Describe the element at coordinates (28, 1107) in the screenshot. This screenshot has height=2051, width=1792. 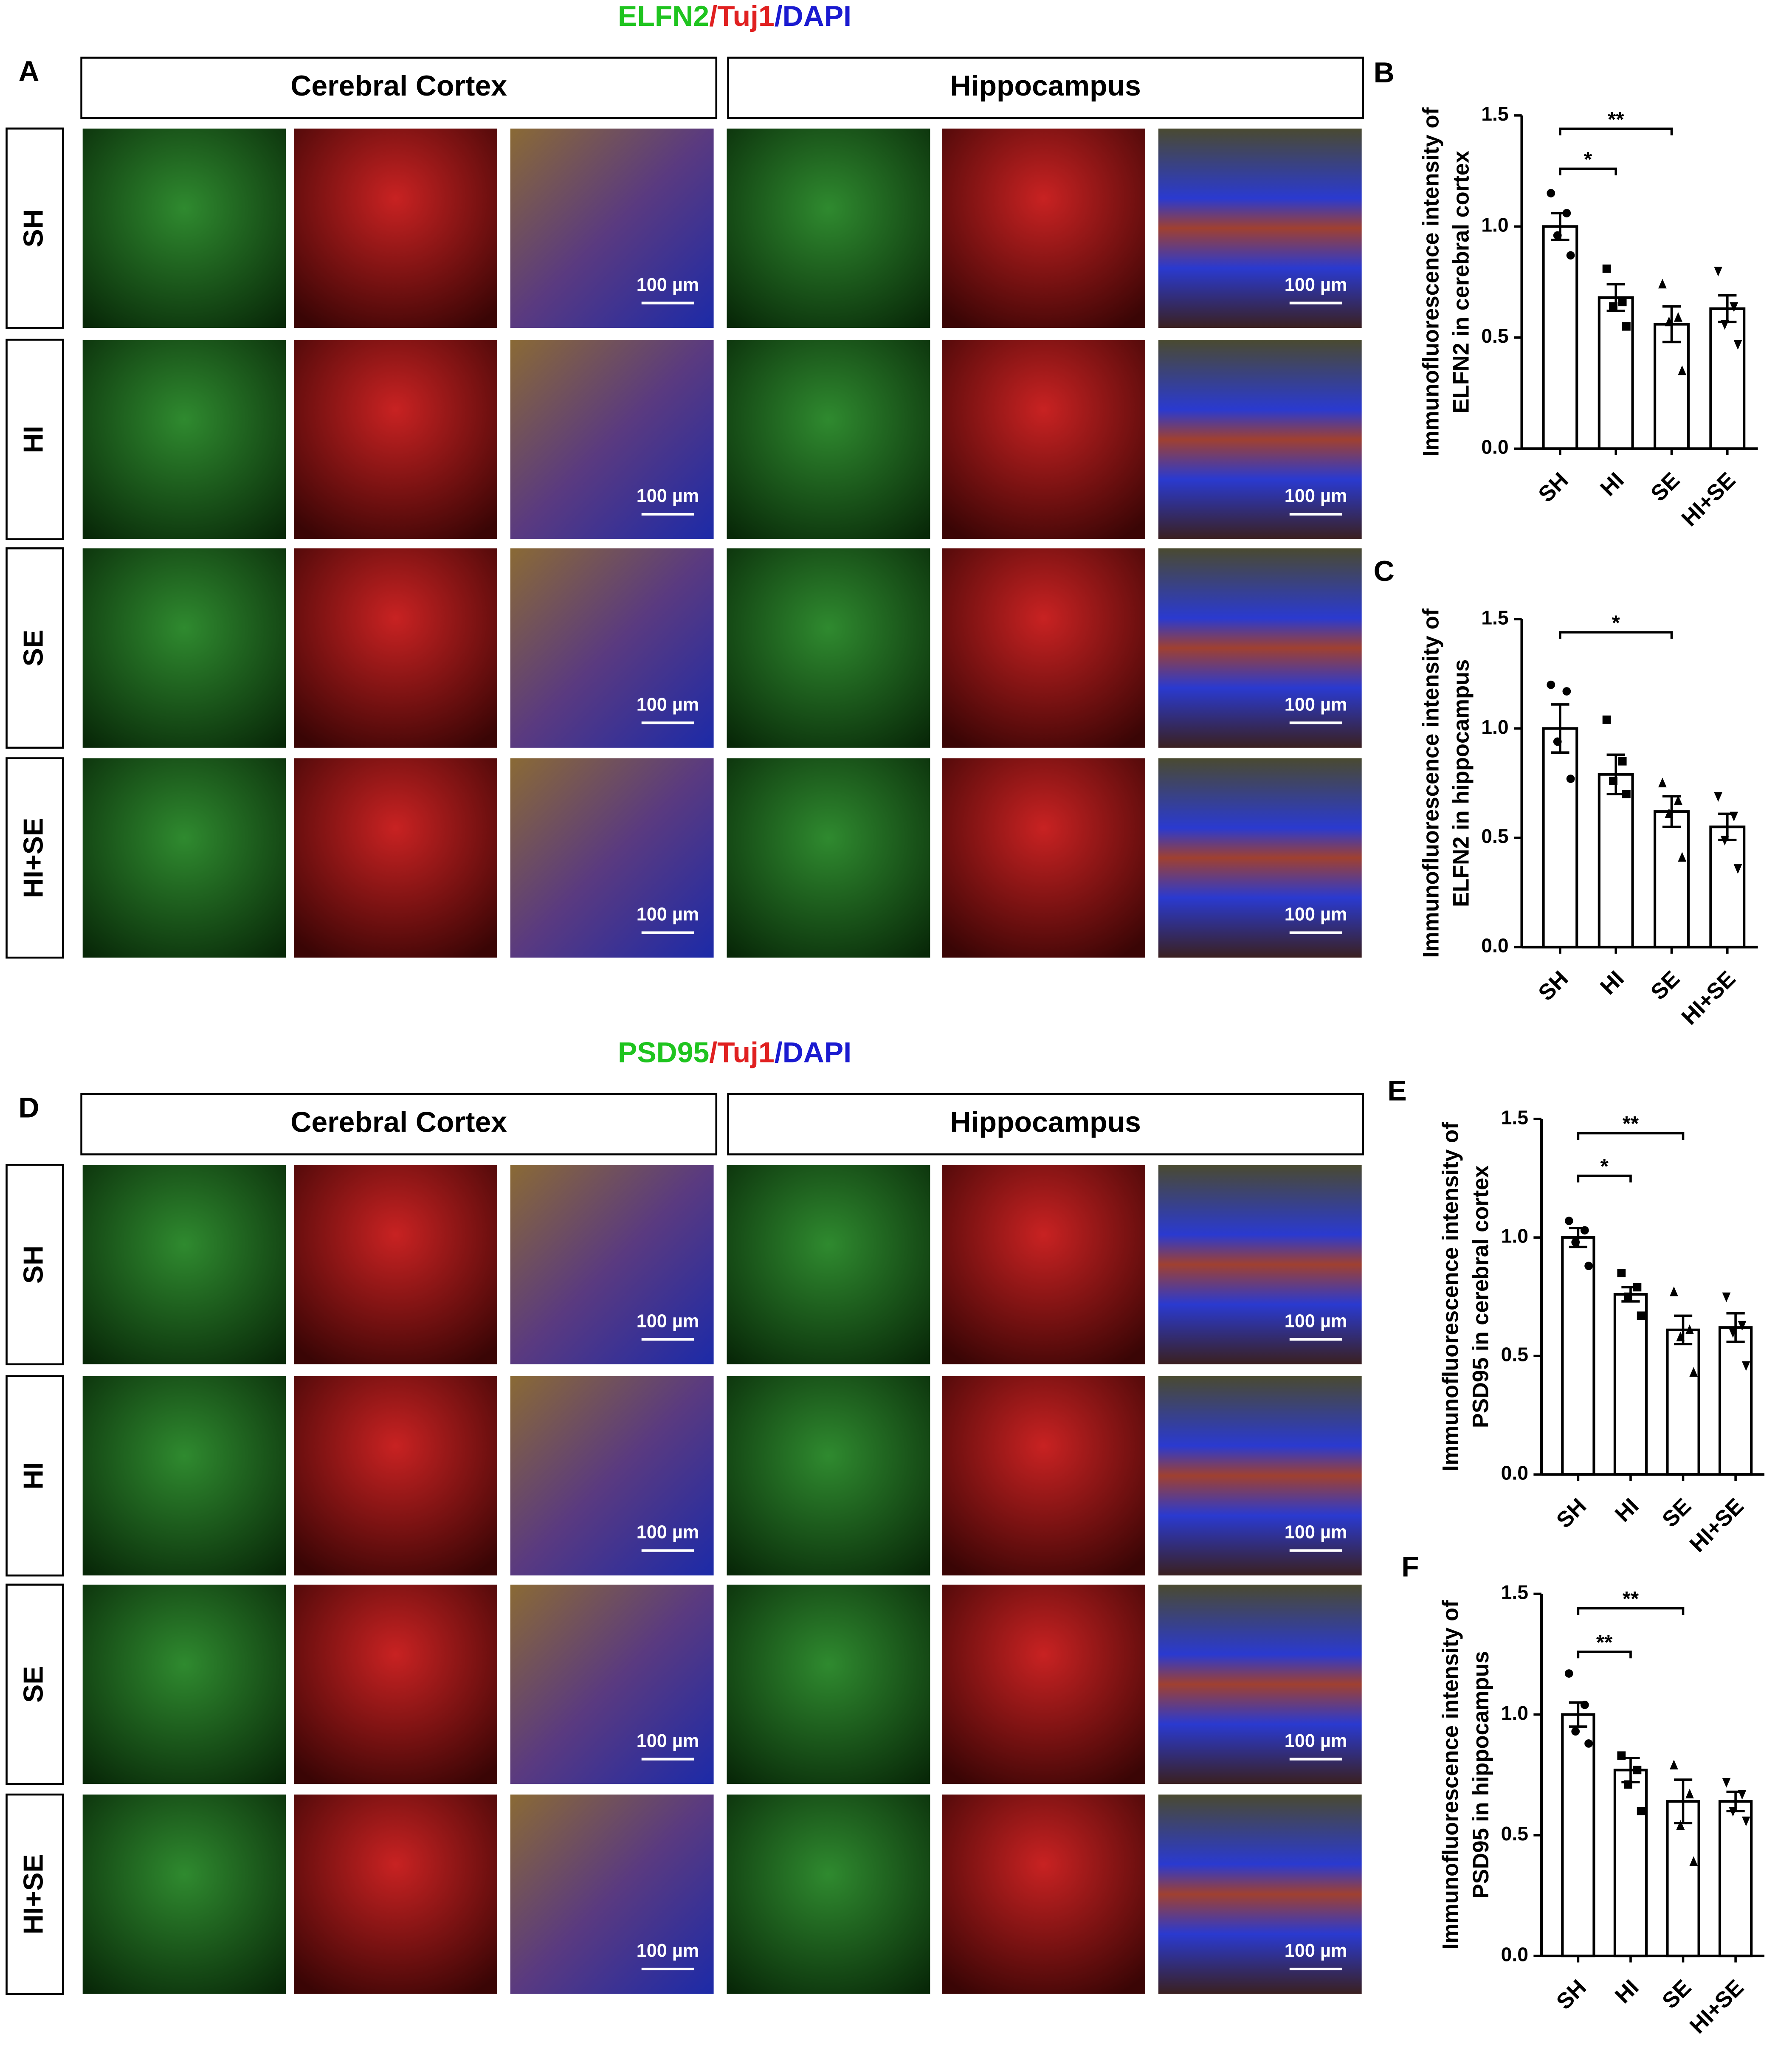
I see `panel-letter: D` at that location.